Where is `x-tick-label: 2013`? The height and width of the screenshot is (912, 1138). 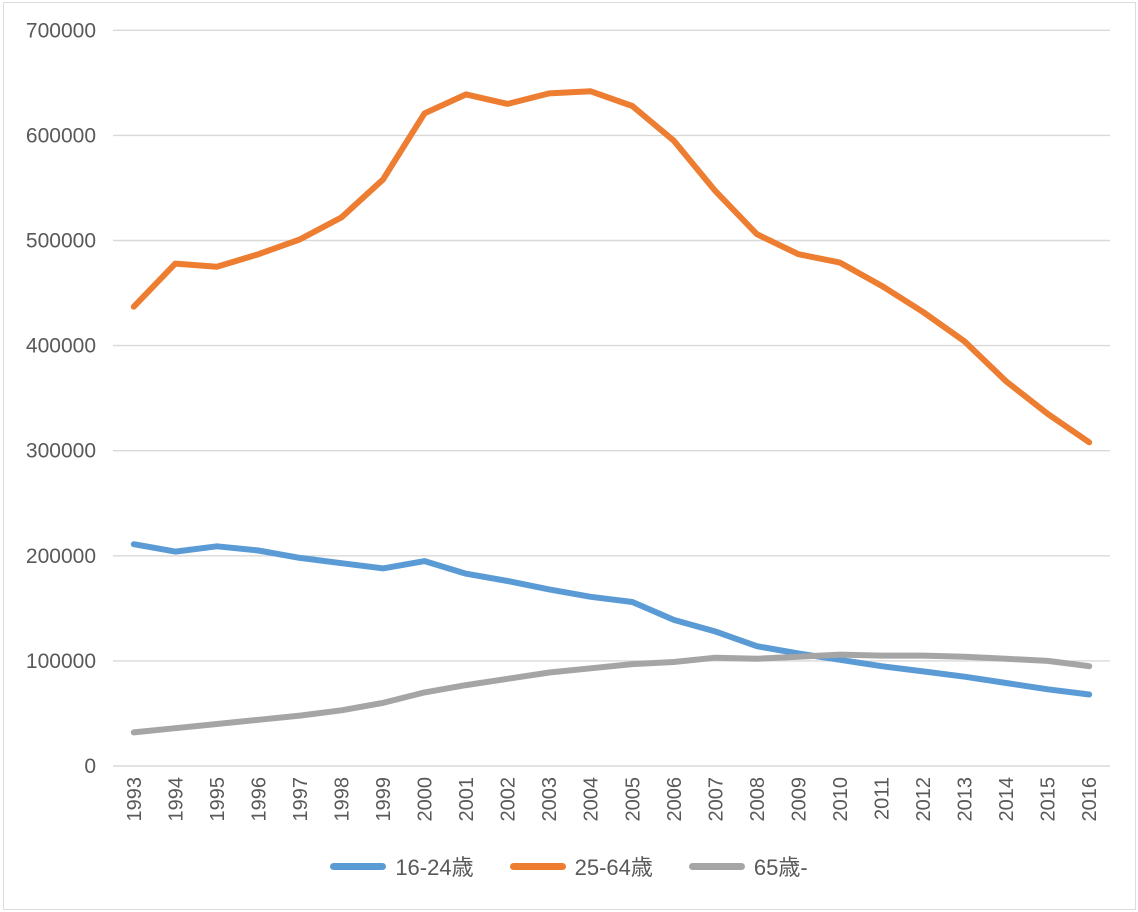
x-tick-label: 2013 is located at coordinates (966, 799).